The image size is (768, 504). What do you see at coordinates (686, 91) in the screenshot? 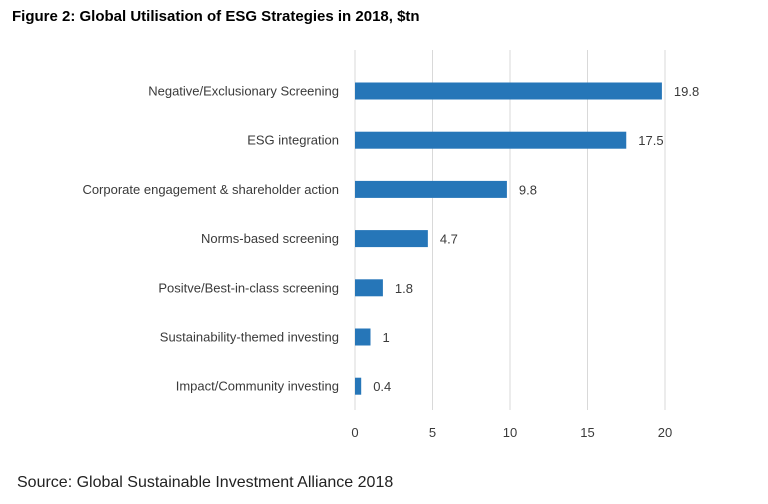
I see `data-label: 19.8` at bounding box center [686, 91].